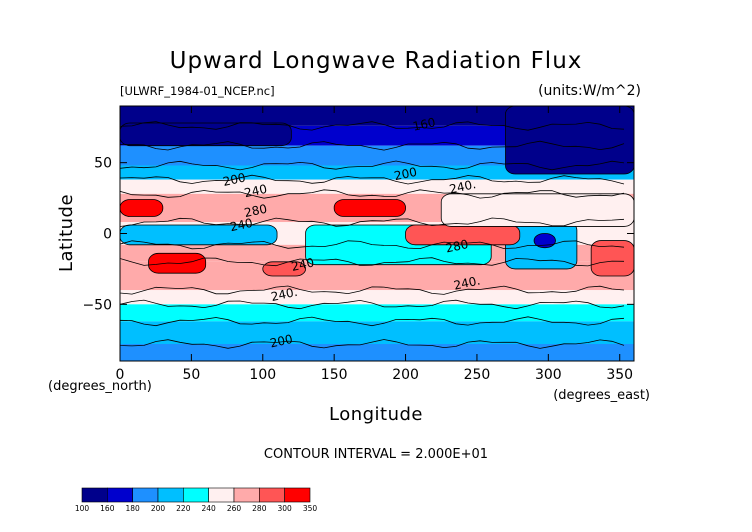 This screenshot has width=752, height=532. What do you see at coordinates (197, 91) in the screenshot?
I see `file-label: [ULWRF_1984-01_NCEP.nc]` at bounding box center [197, 91].